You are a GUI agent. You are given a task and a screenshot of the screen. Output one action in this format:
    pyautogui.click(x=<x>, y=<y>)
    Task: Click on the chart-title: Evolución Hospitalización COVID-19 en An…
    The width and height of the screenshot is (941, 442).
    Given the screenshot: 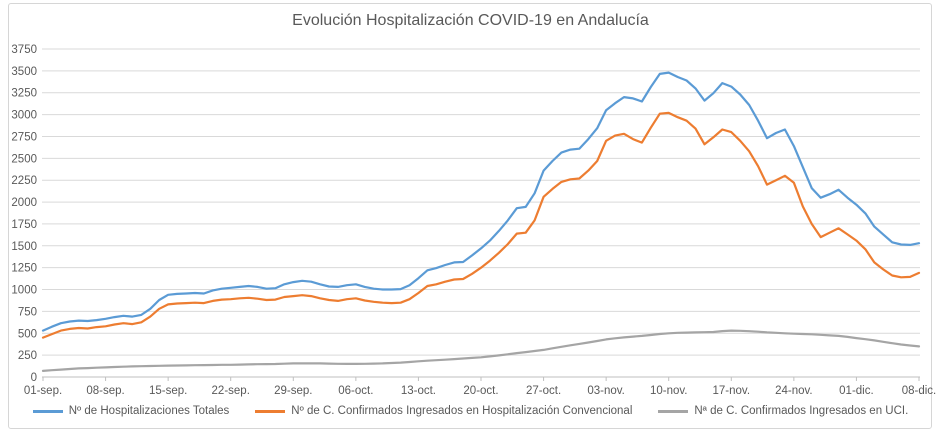 What is the action you would take?
    pyautogui.click(x=470, y=20)
    